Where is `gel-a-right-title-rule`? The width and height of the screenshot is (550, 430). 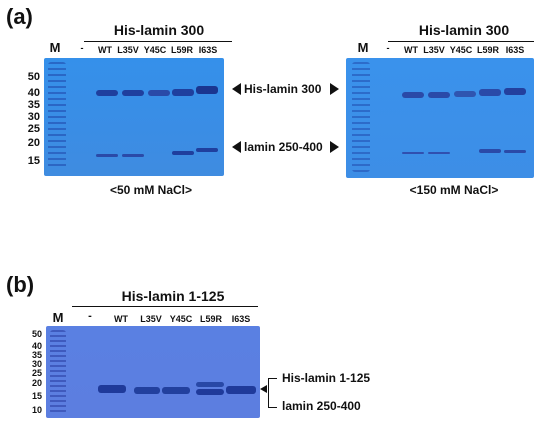 gel-a-right-title-rule is located at coordinates (461, 41).